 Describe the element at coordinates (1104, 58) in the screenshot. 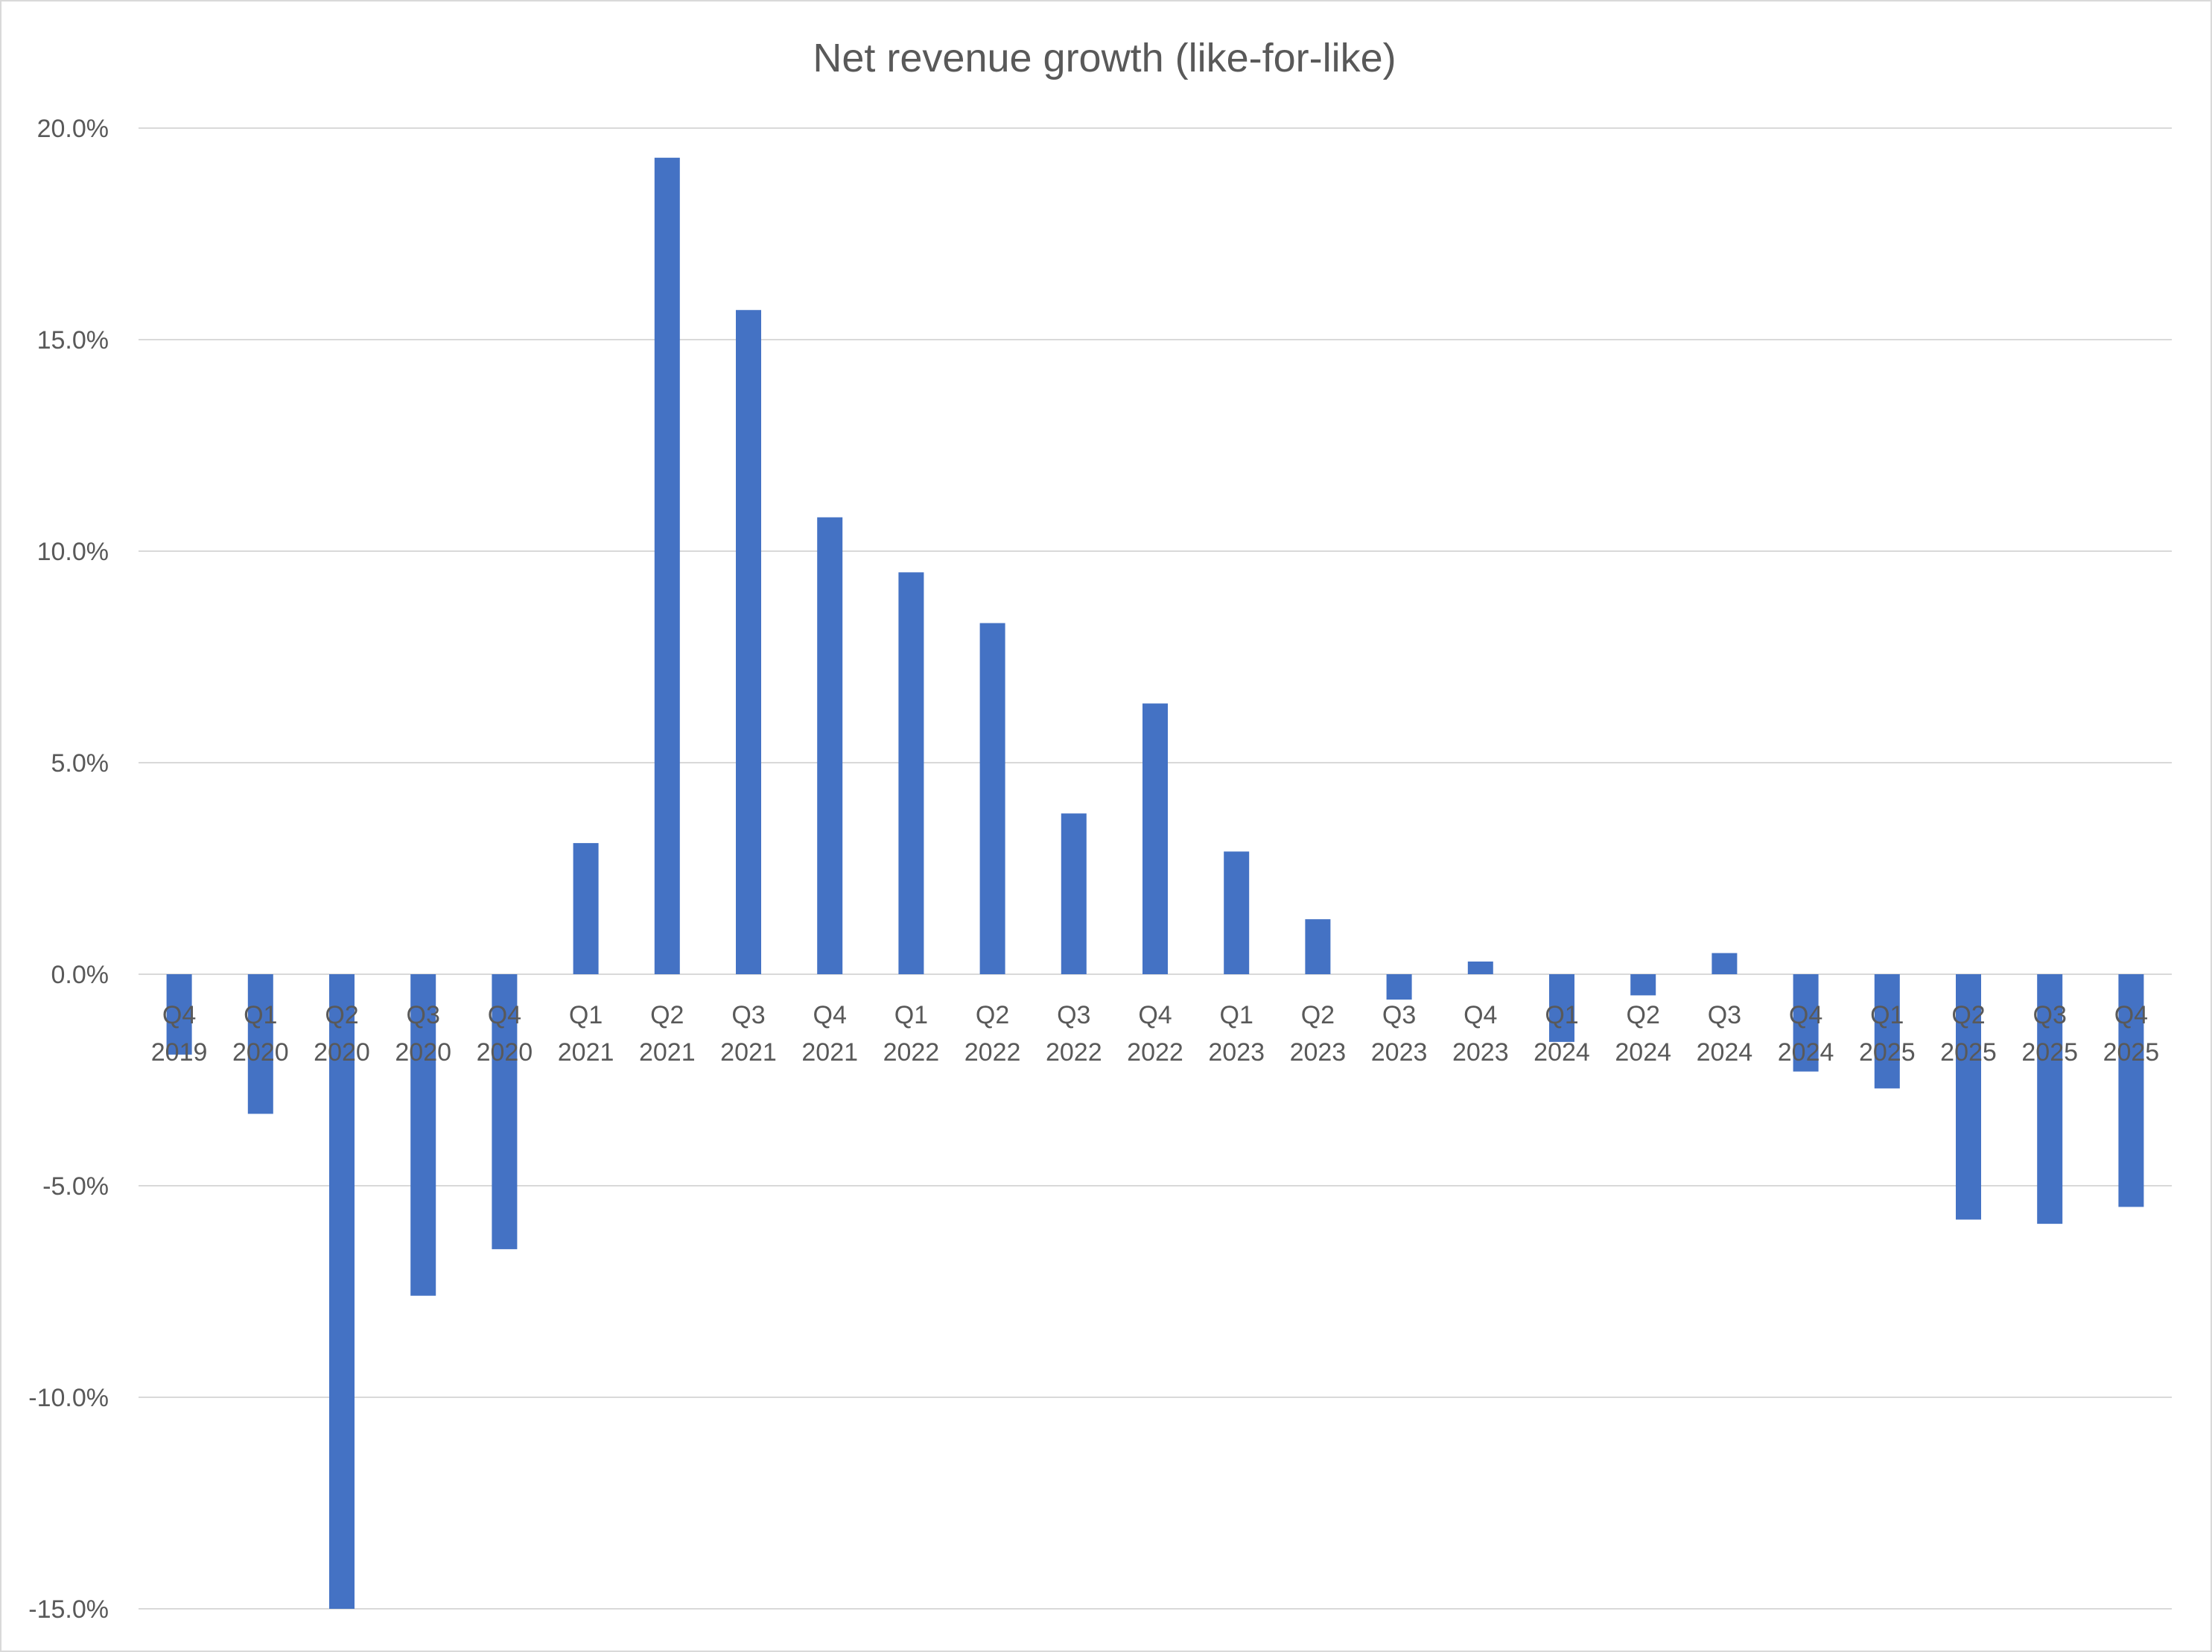

I see `chart-title: Net revenue growth (like-for-like)` at that location.